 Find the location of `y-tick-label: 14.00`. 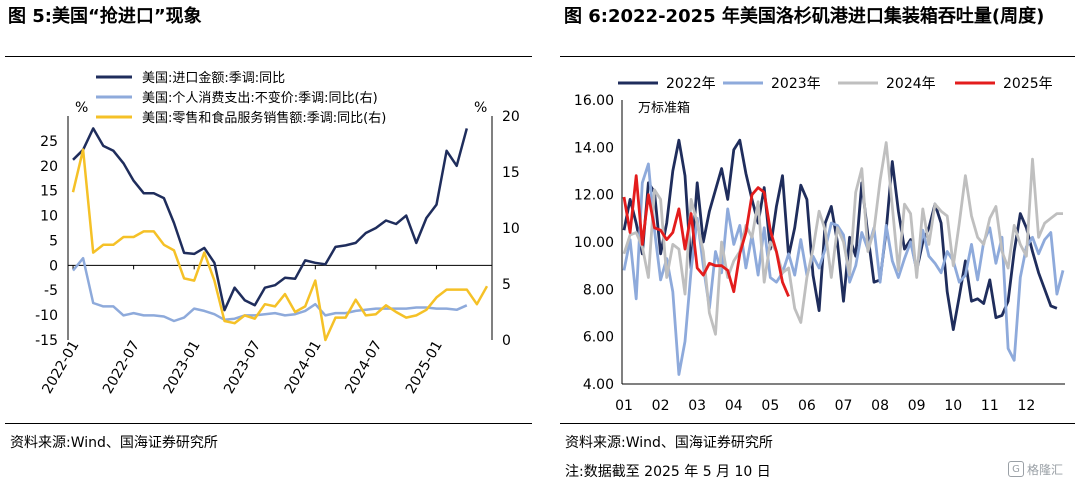

y-tick-label: 14.00 is located at coordinates (594, 148).